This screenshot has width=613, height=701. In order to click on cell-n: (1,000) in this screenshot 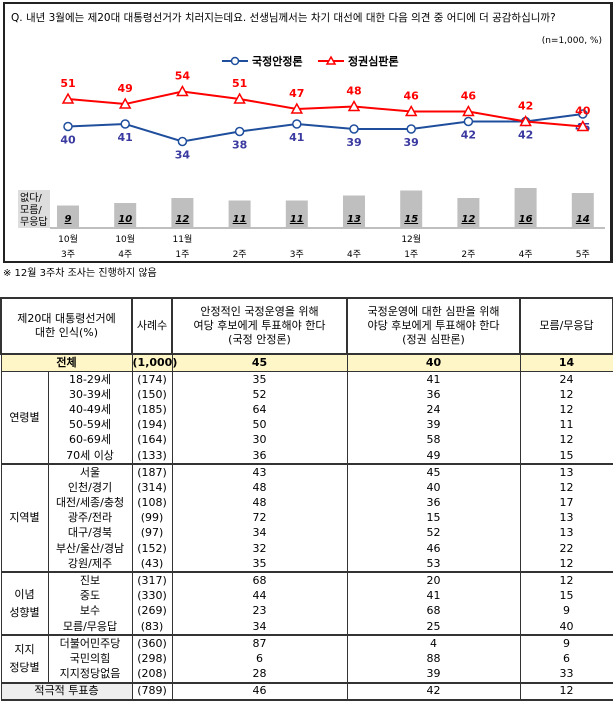, I will do `click(154, 362)`.